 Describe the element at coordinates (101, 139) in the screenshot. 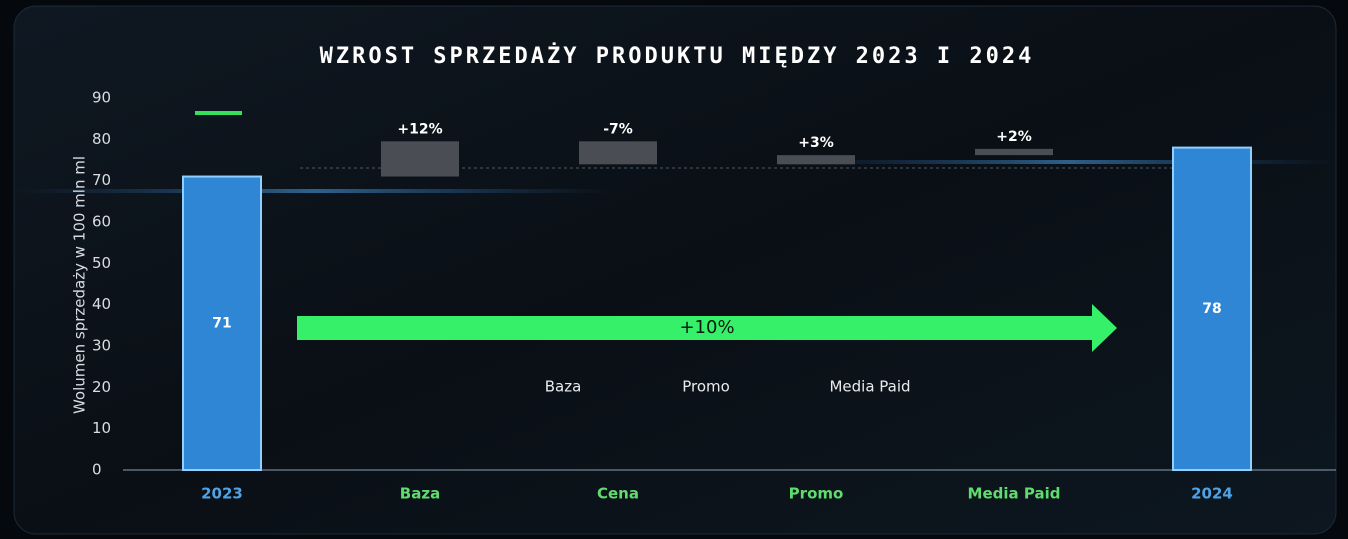

I see `y-tick-label: 80` at that location.